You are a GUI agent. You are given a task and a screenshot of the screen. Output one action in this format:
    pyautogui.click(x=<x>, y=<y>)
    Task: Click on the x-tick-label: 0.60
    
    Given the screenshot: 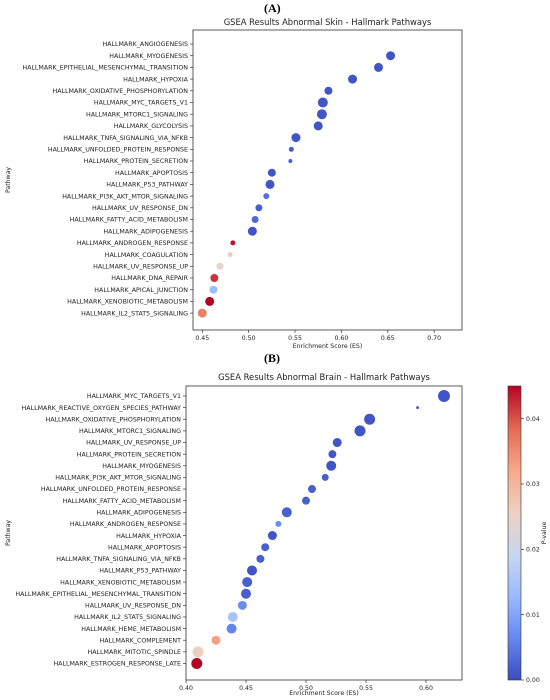 What is the action you would take?
    pyautogui.click(x=342, y=338)
    